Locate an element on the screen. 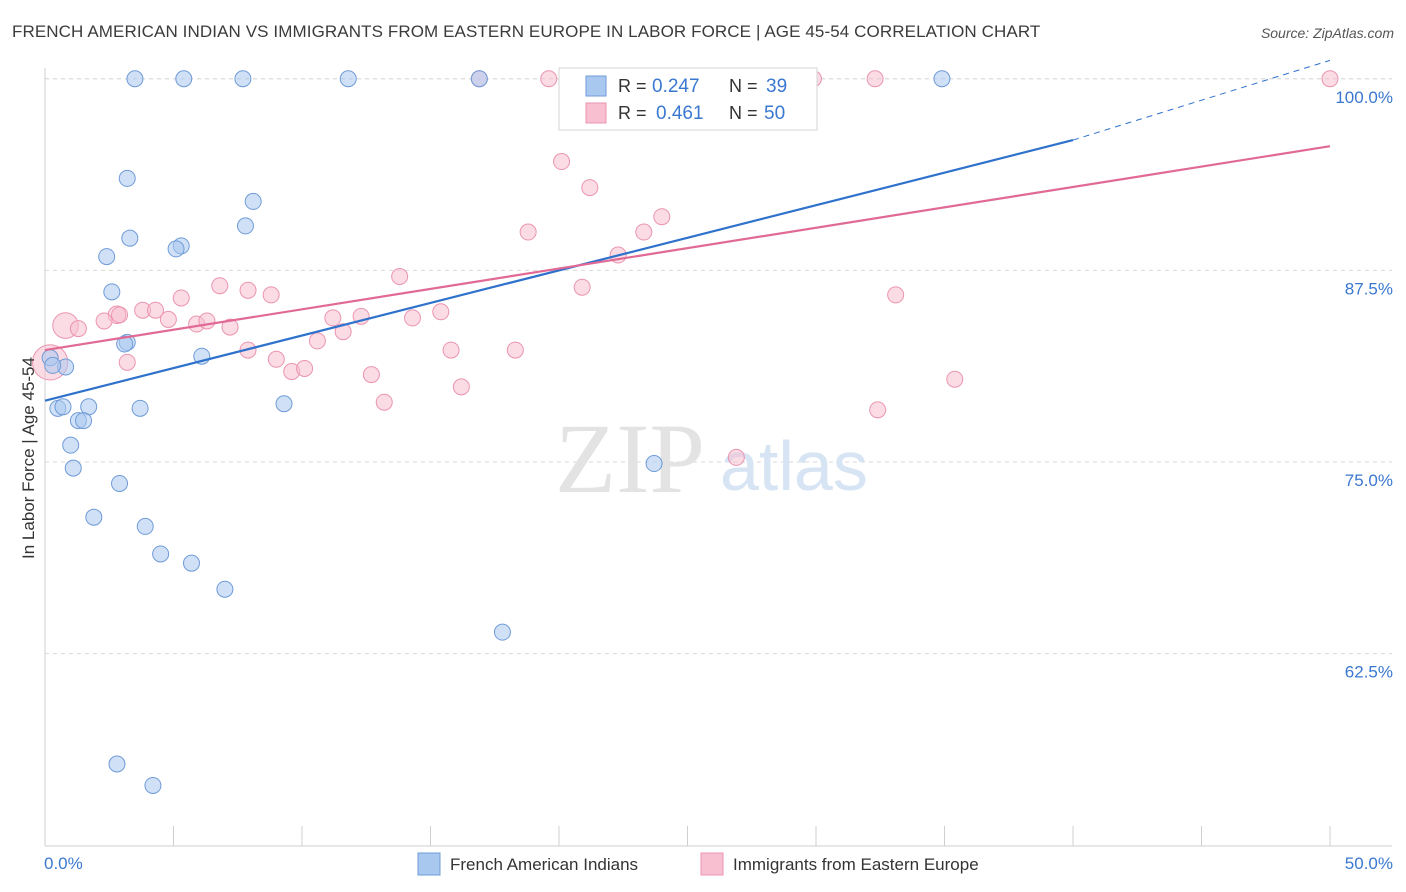  y-tick-label: 75.0% is located at coordinates (1369, 480).